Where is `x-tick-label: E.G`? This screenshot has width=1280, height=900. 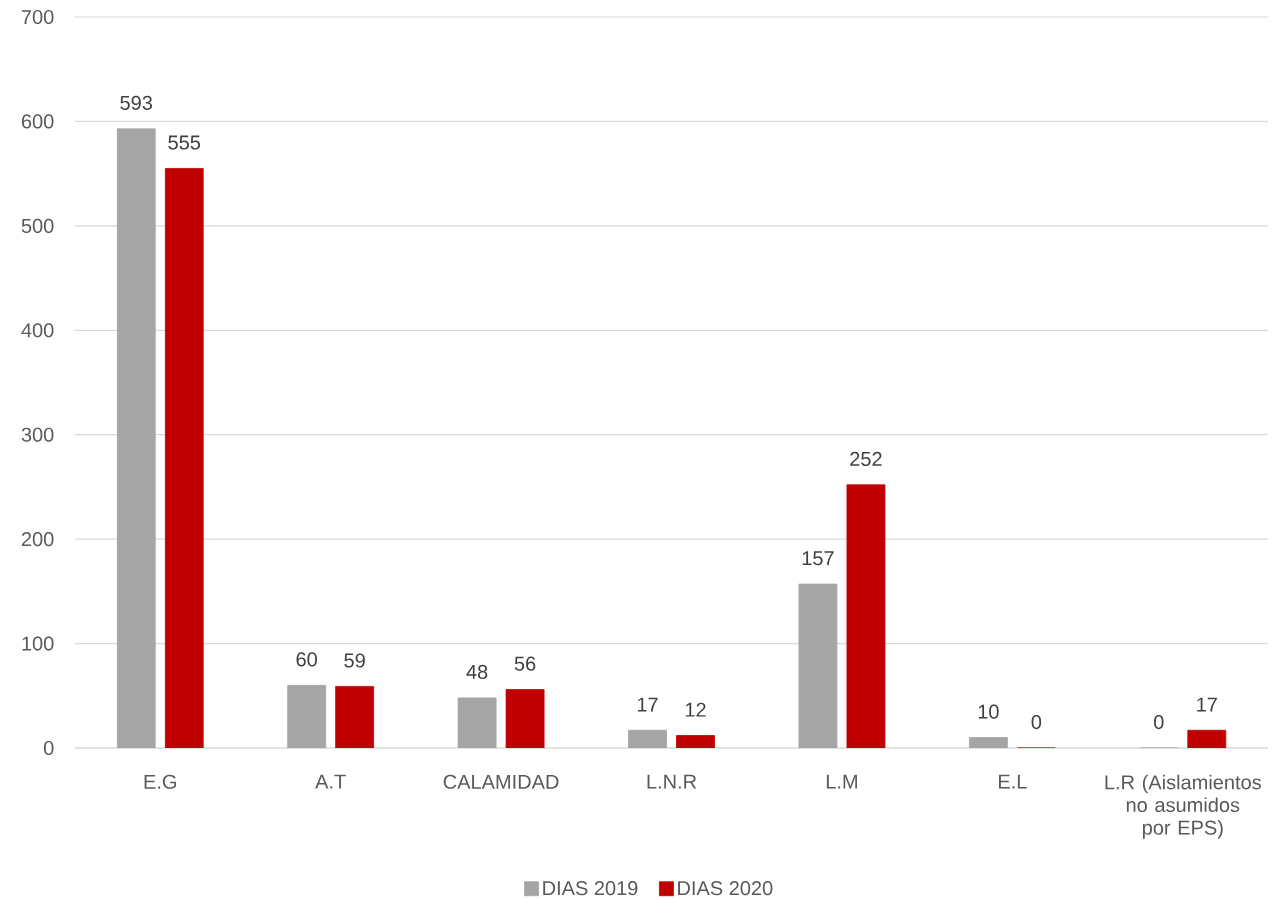
x-tick-label: E.G is located at coordinates (160, 781).